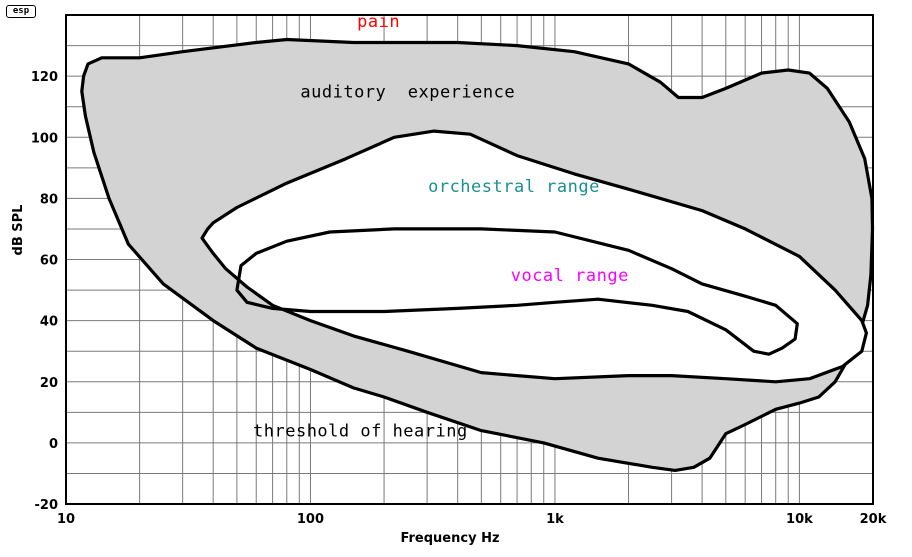 The width and height of the screenshot is (912, 557). What do you see at coordinates (49, 199) in the screenshot?
I see `y-tick-label: 80` at bounding box center [49, 199].